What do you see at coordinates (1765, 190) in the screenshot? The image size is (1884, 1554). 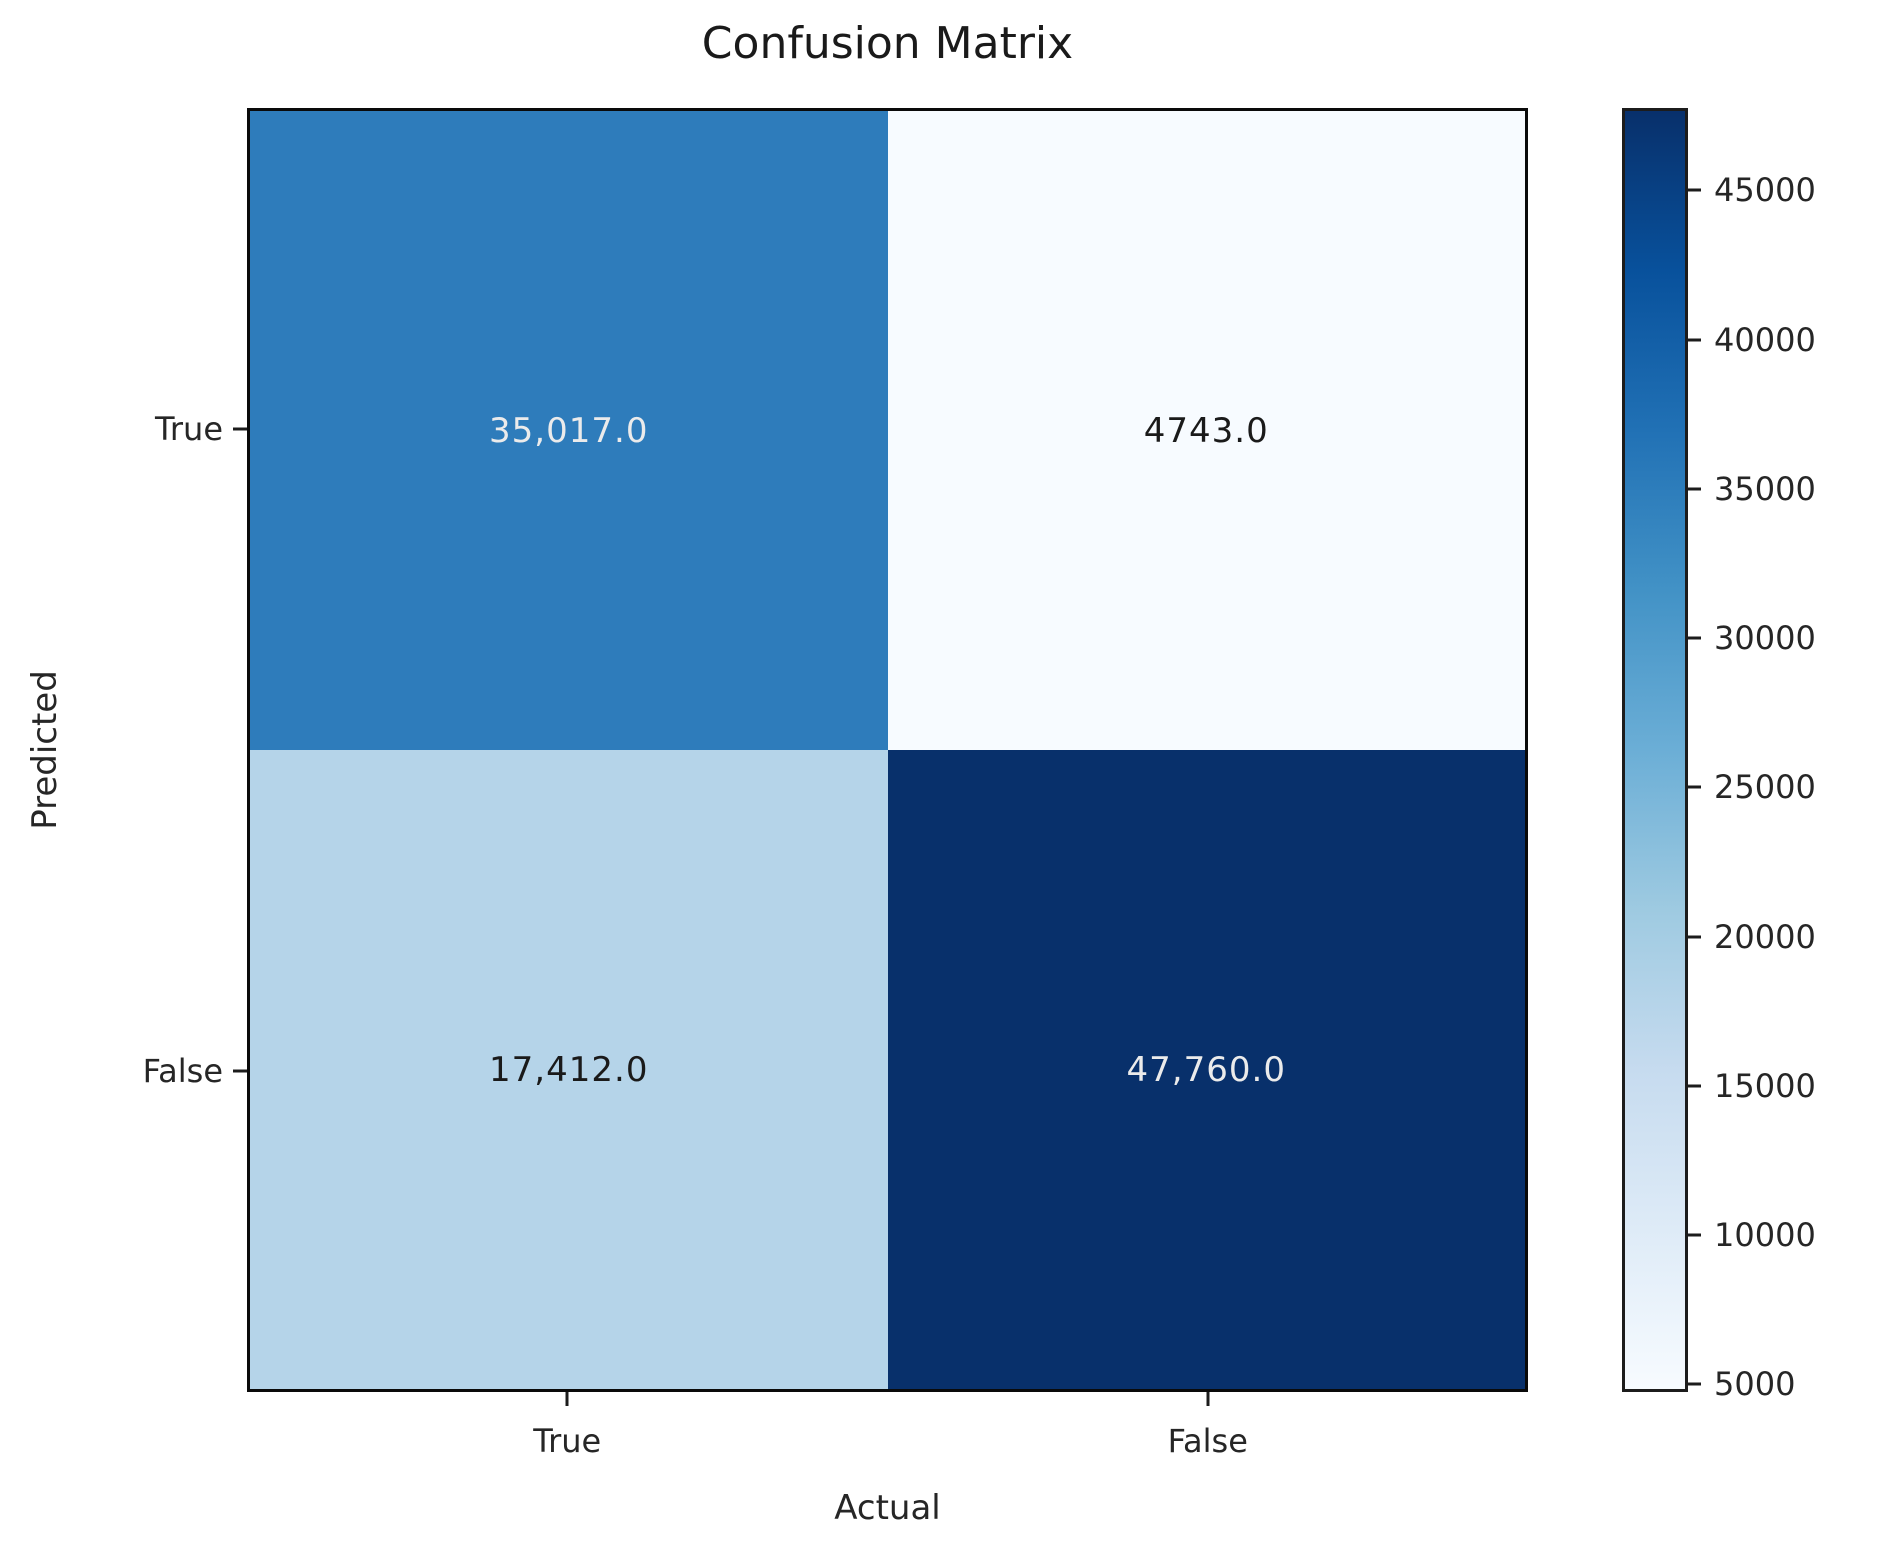 I see `colorbar-tick-label: 45000` at bounding box center [1765, 190].